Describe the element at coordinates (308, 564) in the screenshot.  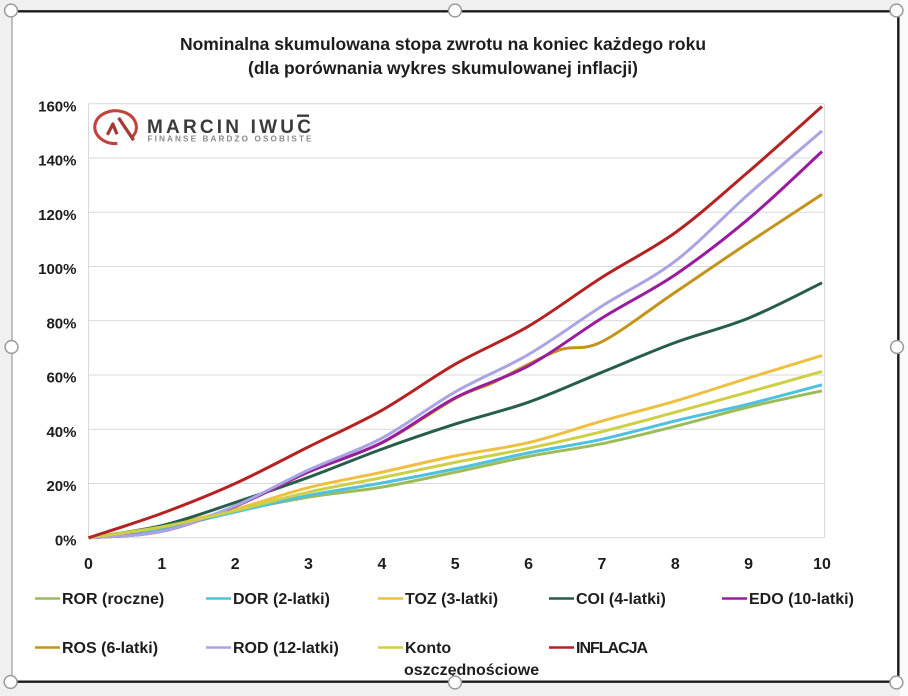
I see `svg-text: 3` at that location.